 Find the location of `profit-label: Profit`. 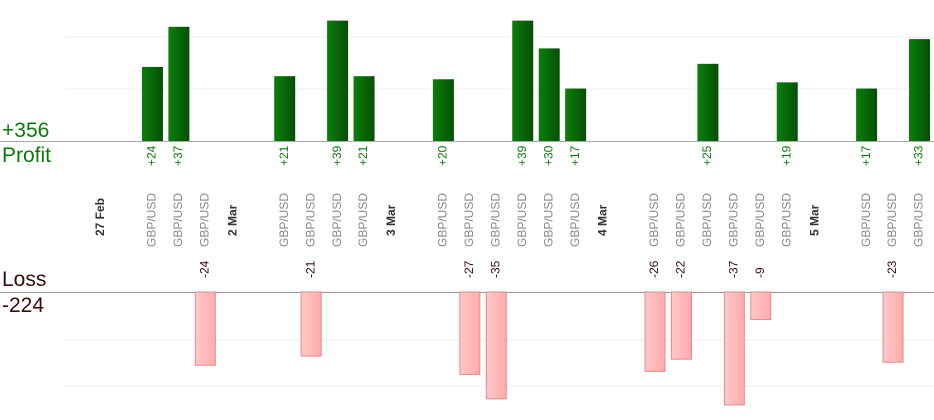

profit-label: Profit is located at coordinates (27, 155).